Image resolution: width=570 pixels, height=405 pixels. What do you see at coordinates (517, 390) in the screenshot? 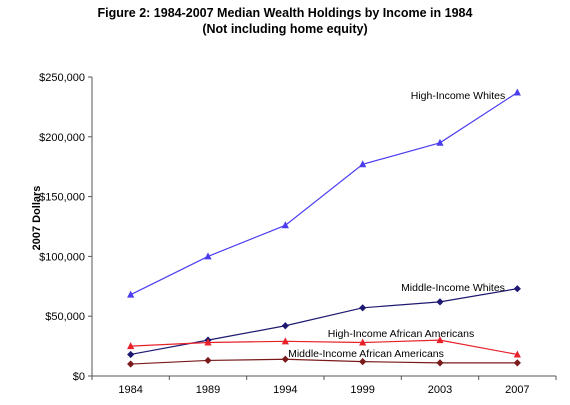
I see `x-tick-label: 2007` at bounding box center [517, 390].